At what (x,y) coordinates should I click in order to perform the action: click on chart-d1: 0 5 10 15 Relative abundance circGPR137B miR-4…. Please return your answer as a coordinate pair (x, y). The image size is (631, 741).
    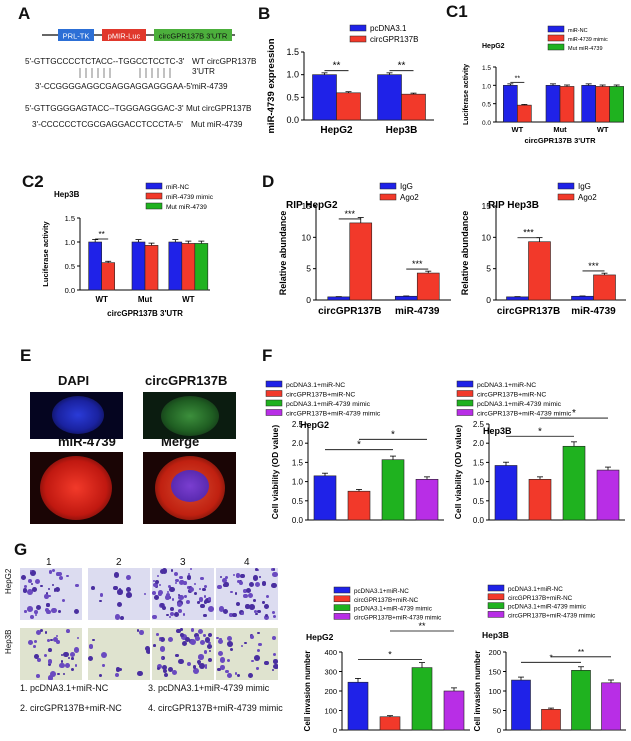
    Looking at the image, I should click on (364, 249).